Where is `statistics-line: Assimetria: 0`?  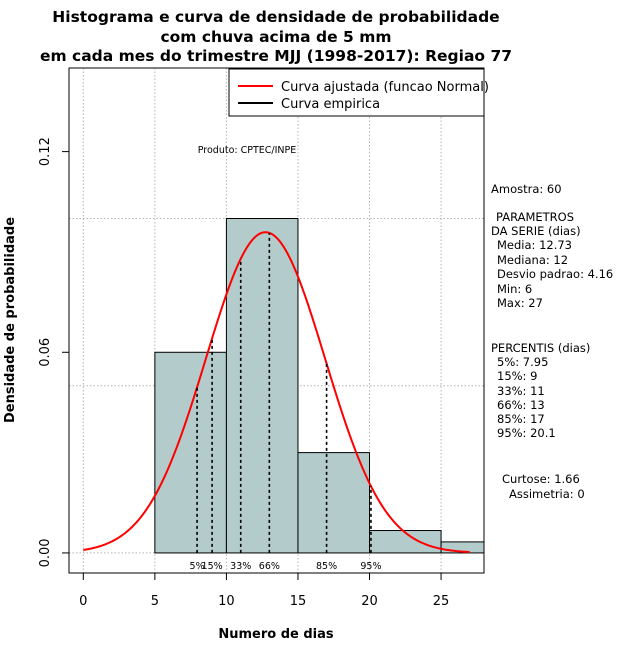 statistics-line: Assimetria: 0 is located at coordinates (547, 494).